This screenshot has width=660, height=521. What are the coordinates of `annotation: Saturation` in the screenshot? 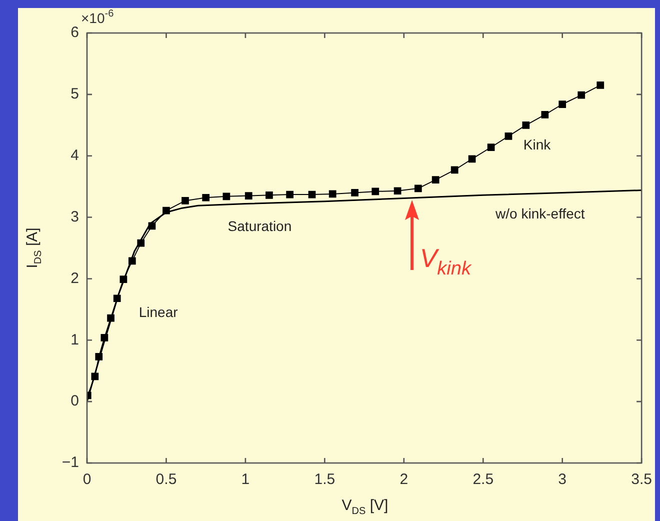 It's located at (260, 226).